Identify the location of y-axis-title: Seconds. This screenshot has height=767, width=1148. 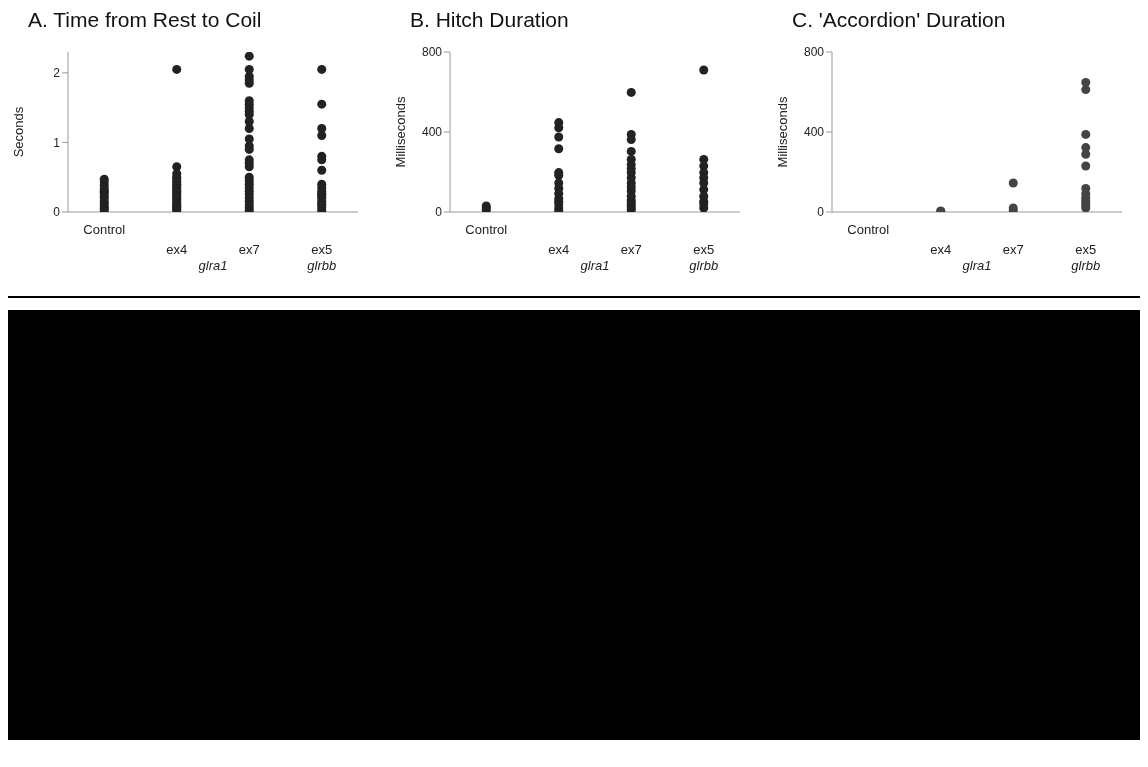
(18, 132).